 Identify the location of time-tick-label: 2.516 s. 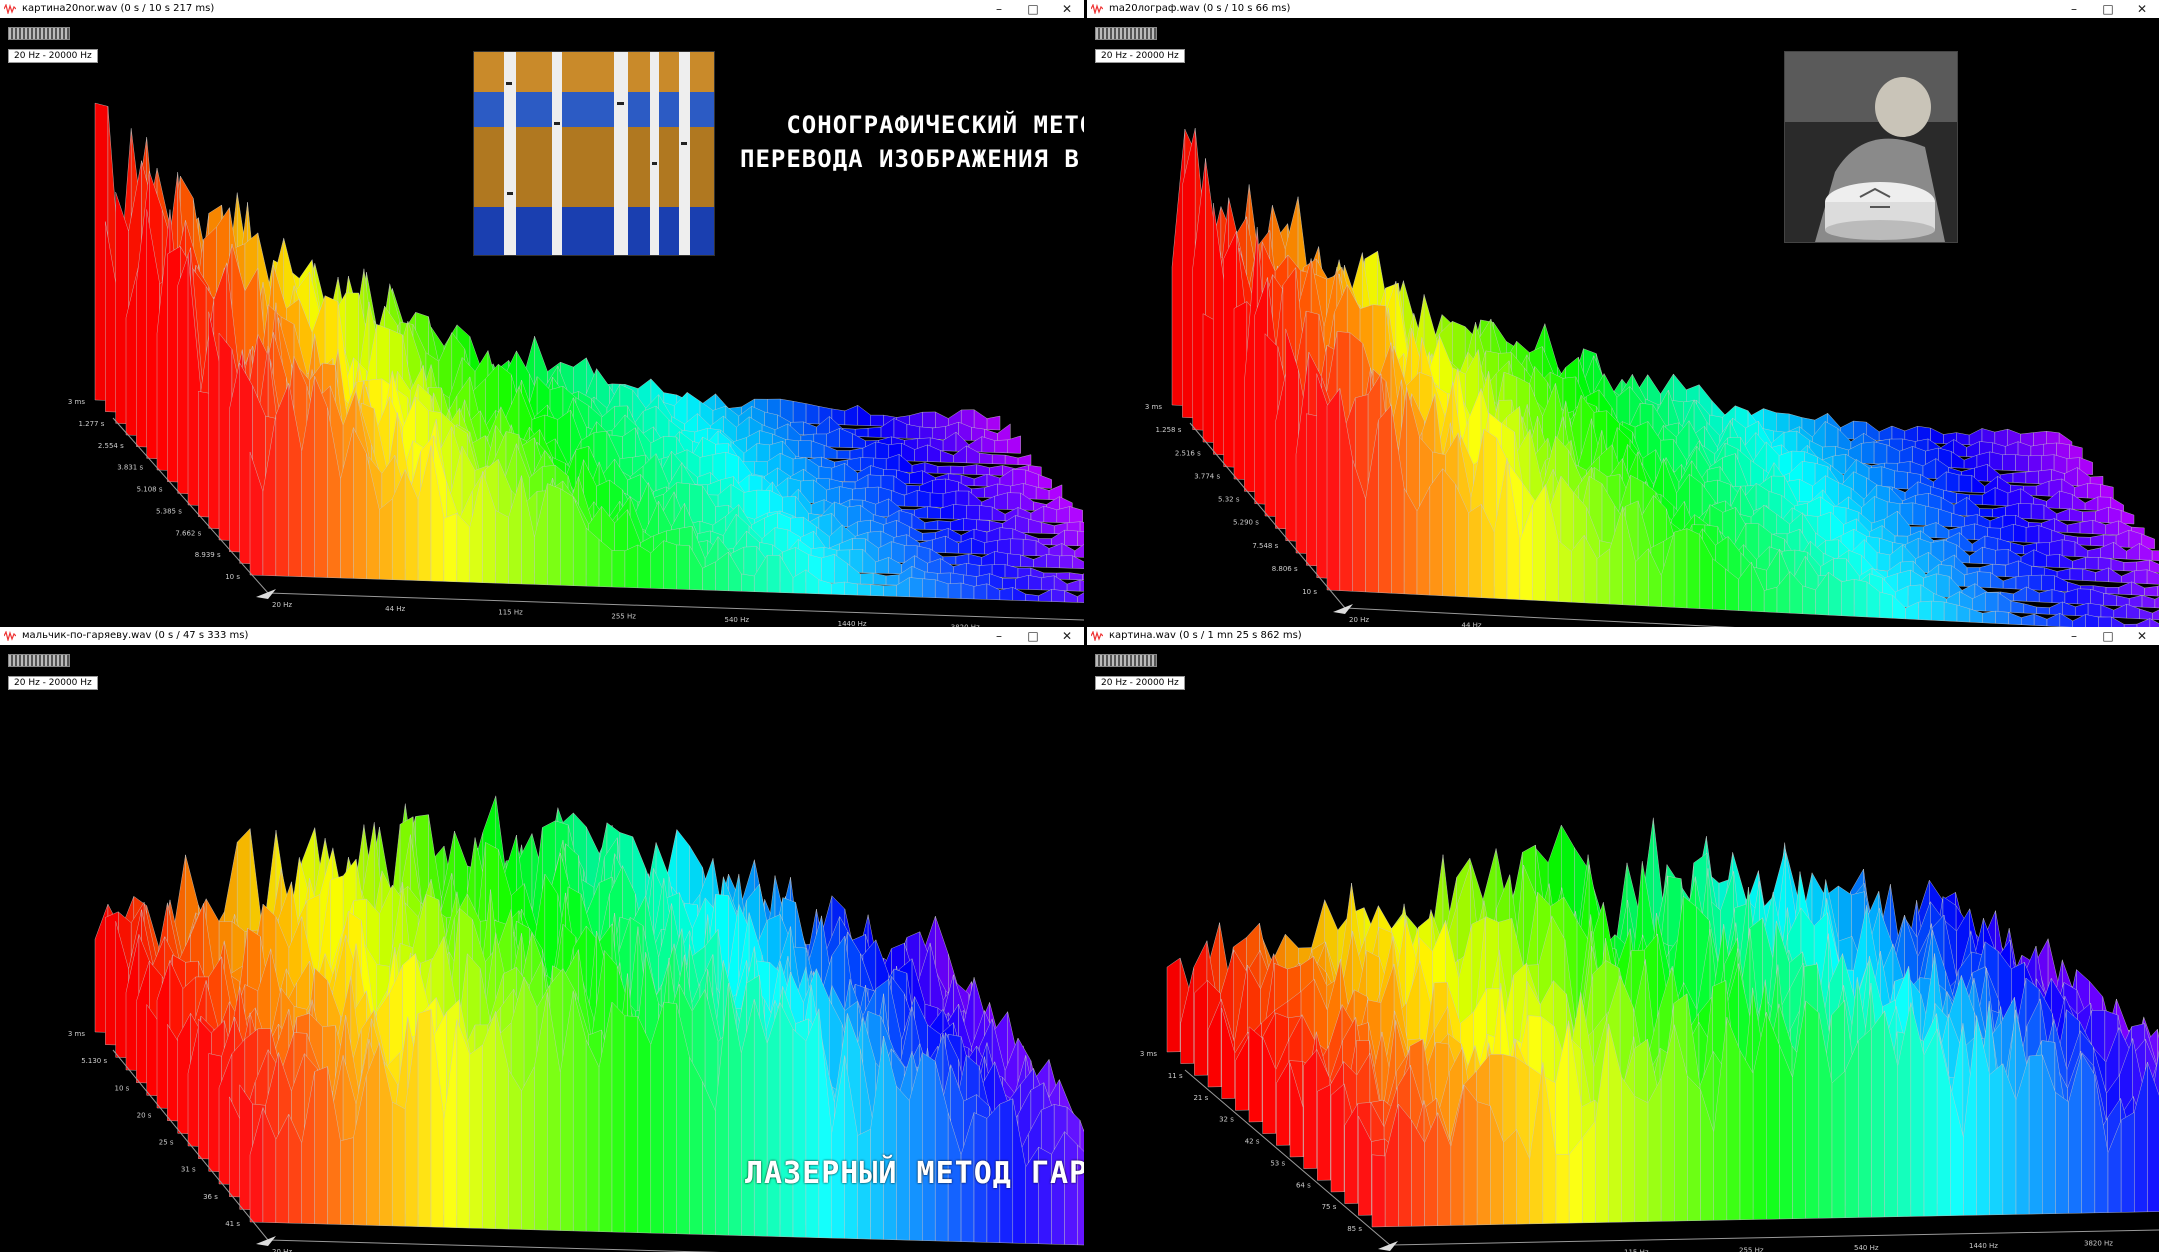
(1188, 453).